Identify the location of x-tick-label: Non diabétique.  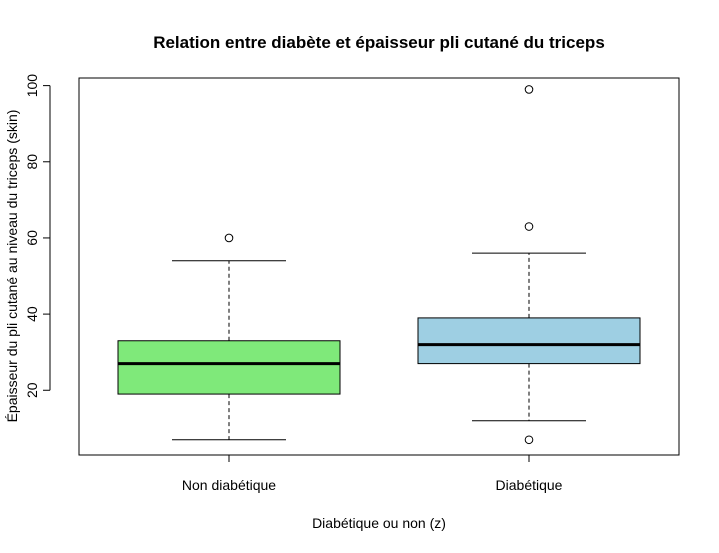
(229, 485).